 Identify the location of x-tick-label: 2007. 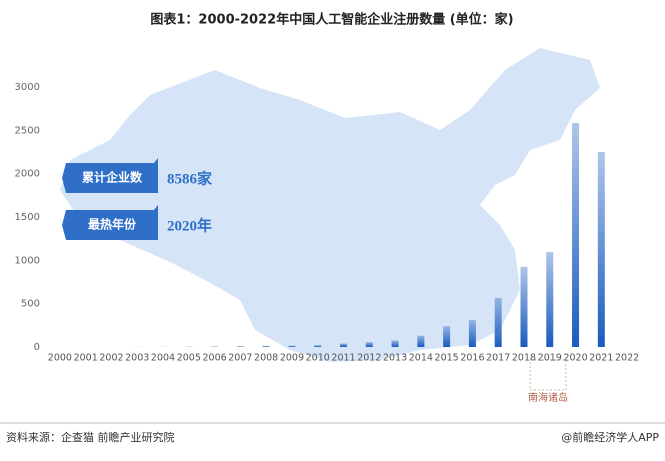
(240, 358).